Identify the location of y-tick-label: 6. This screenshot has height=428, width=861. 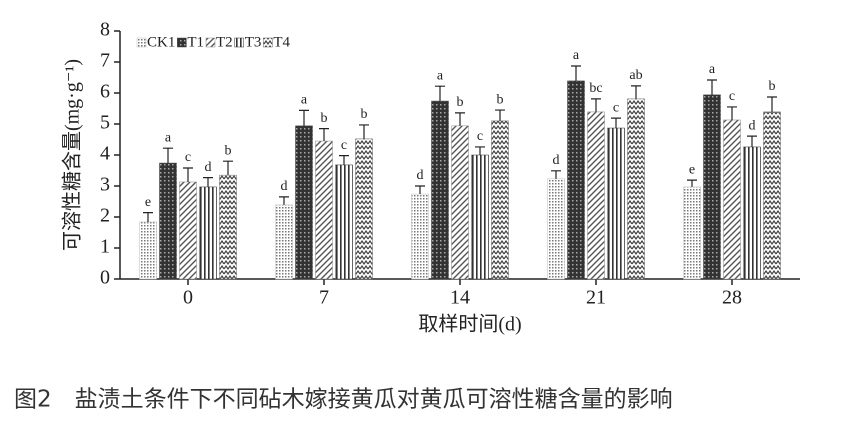
(105, 92).